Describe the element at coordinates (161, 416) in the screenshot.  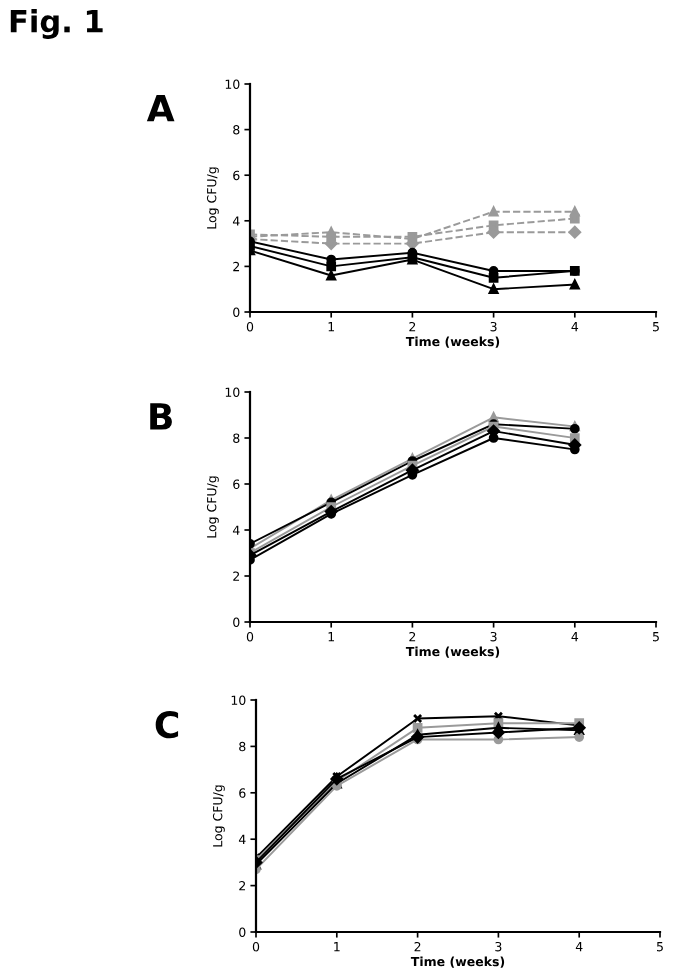
I see `chart-title: B` at that location.